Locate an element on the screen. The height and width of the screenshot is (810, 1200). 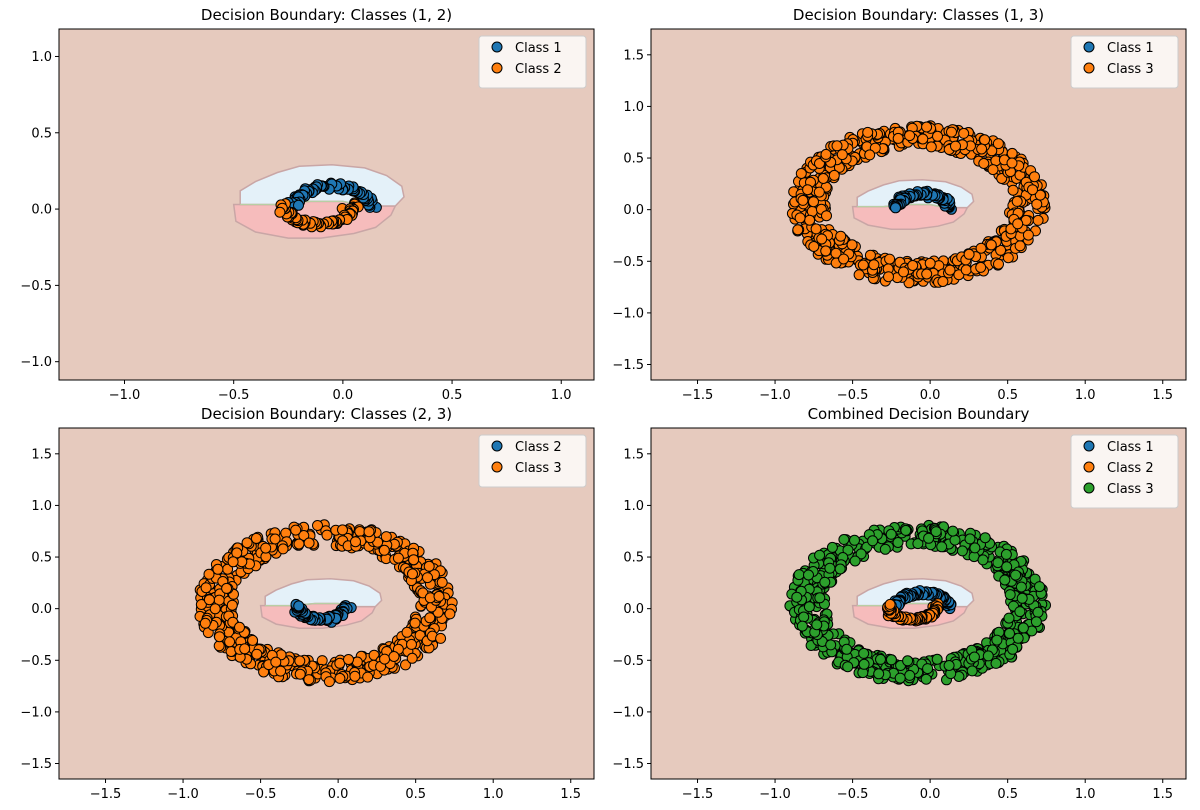
legend-marker is located at coordinates (497, 446).